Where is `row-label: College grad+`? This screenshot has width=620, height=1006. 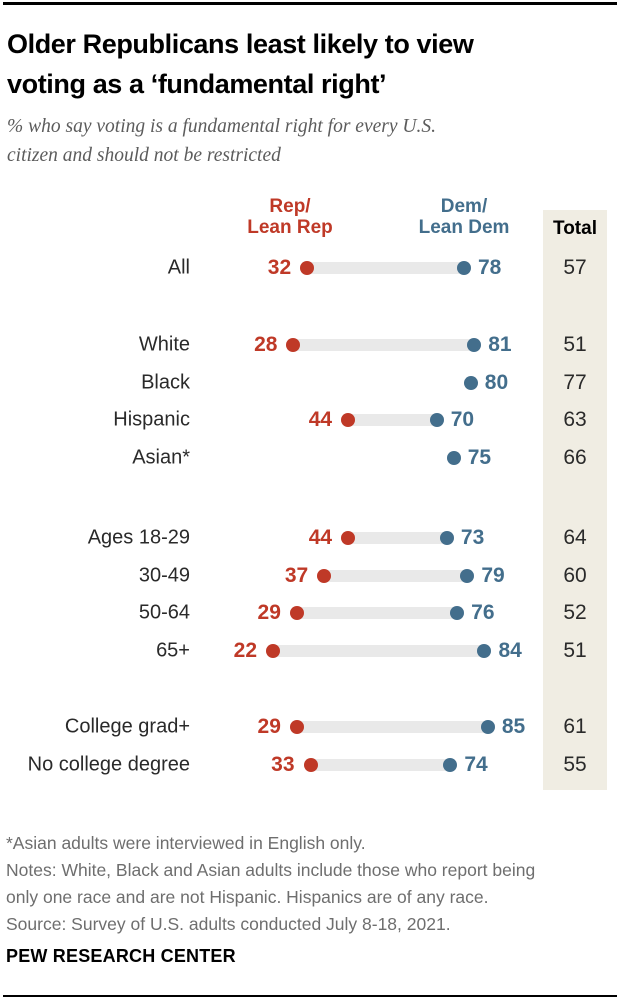 row-label: College grad+ is located at coordinates (127, 726).